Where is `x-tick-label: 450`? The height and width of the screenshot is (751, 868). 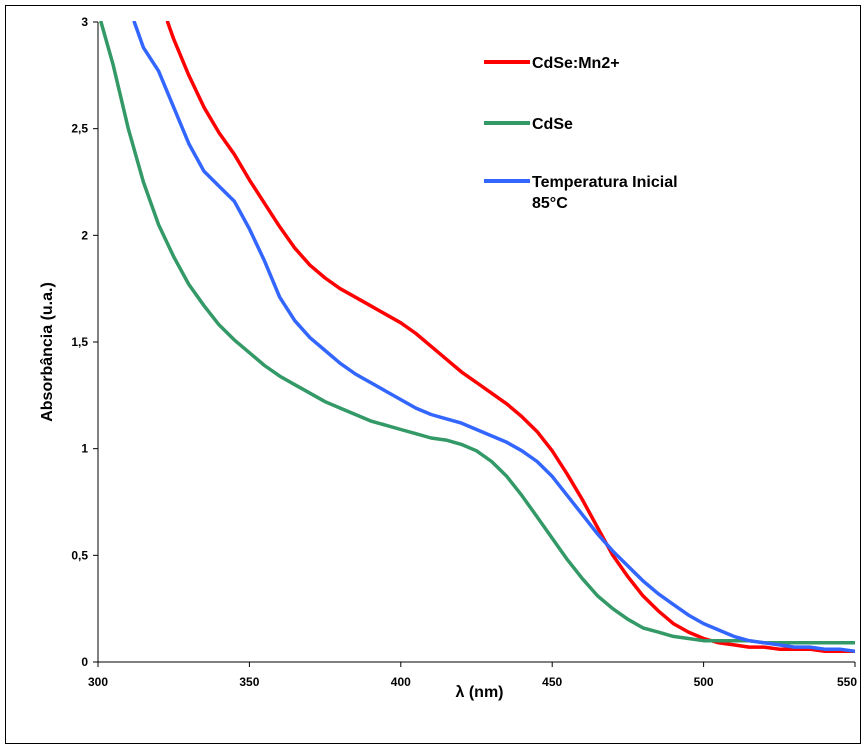
x-tick-label: 450 is located at coordinates (552, 682).